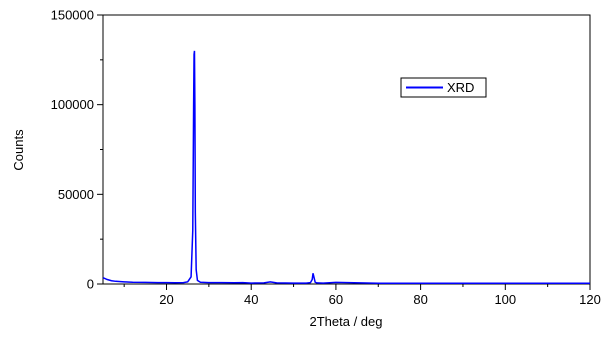  What do you see at coordinates (336, 299) in the screenshot?
I see `x-tick-label: 60` at bounding box center [336, 299].